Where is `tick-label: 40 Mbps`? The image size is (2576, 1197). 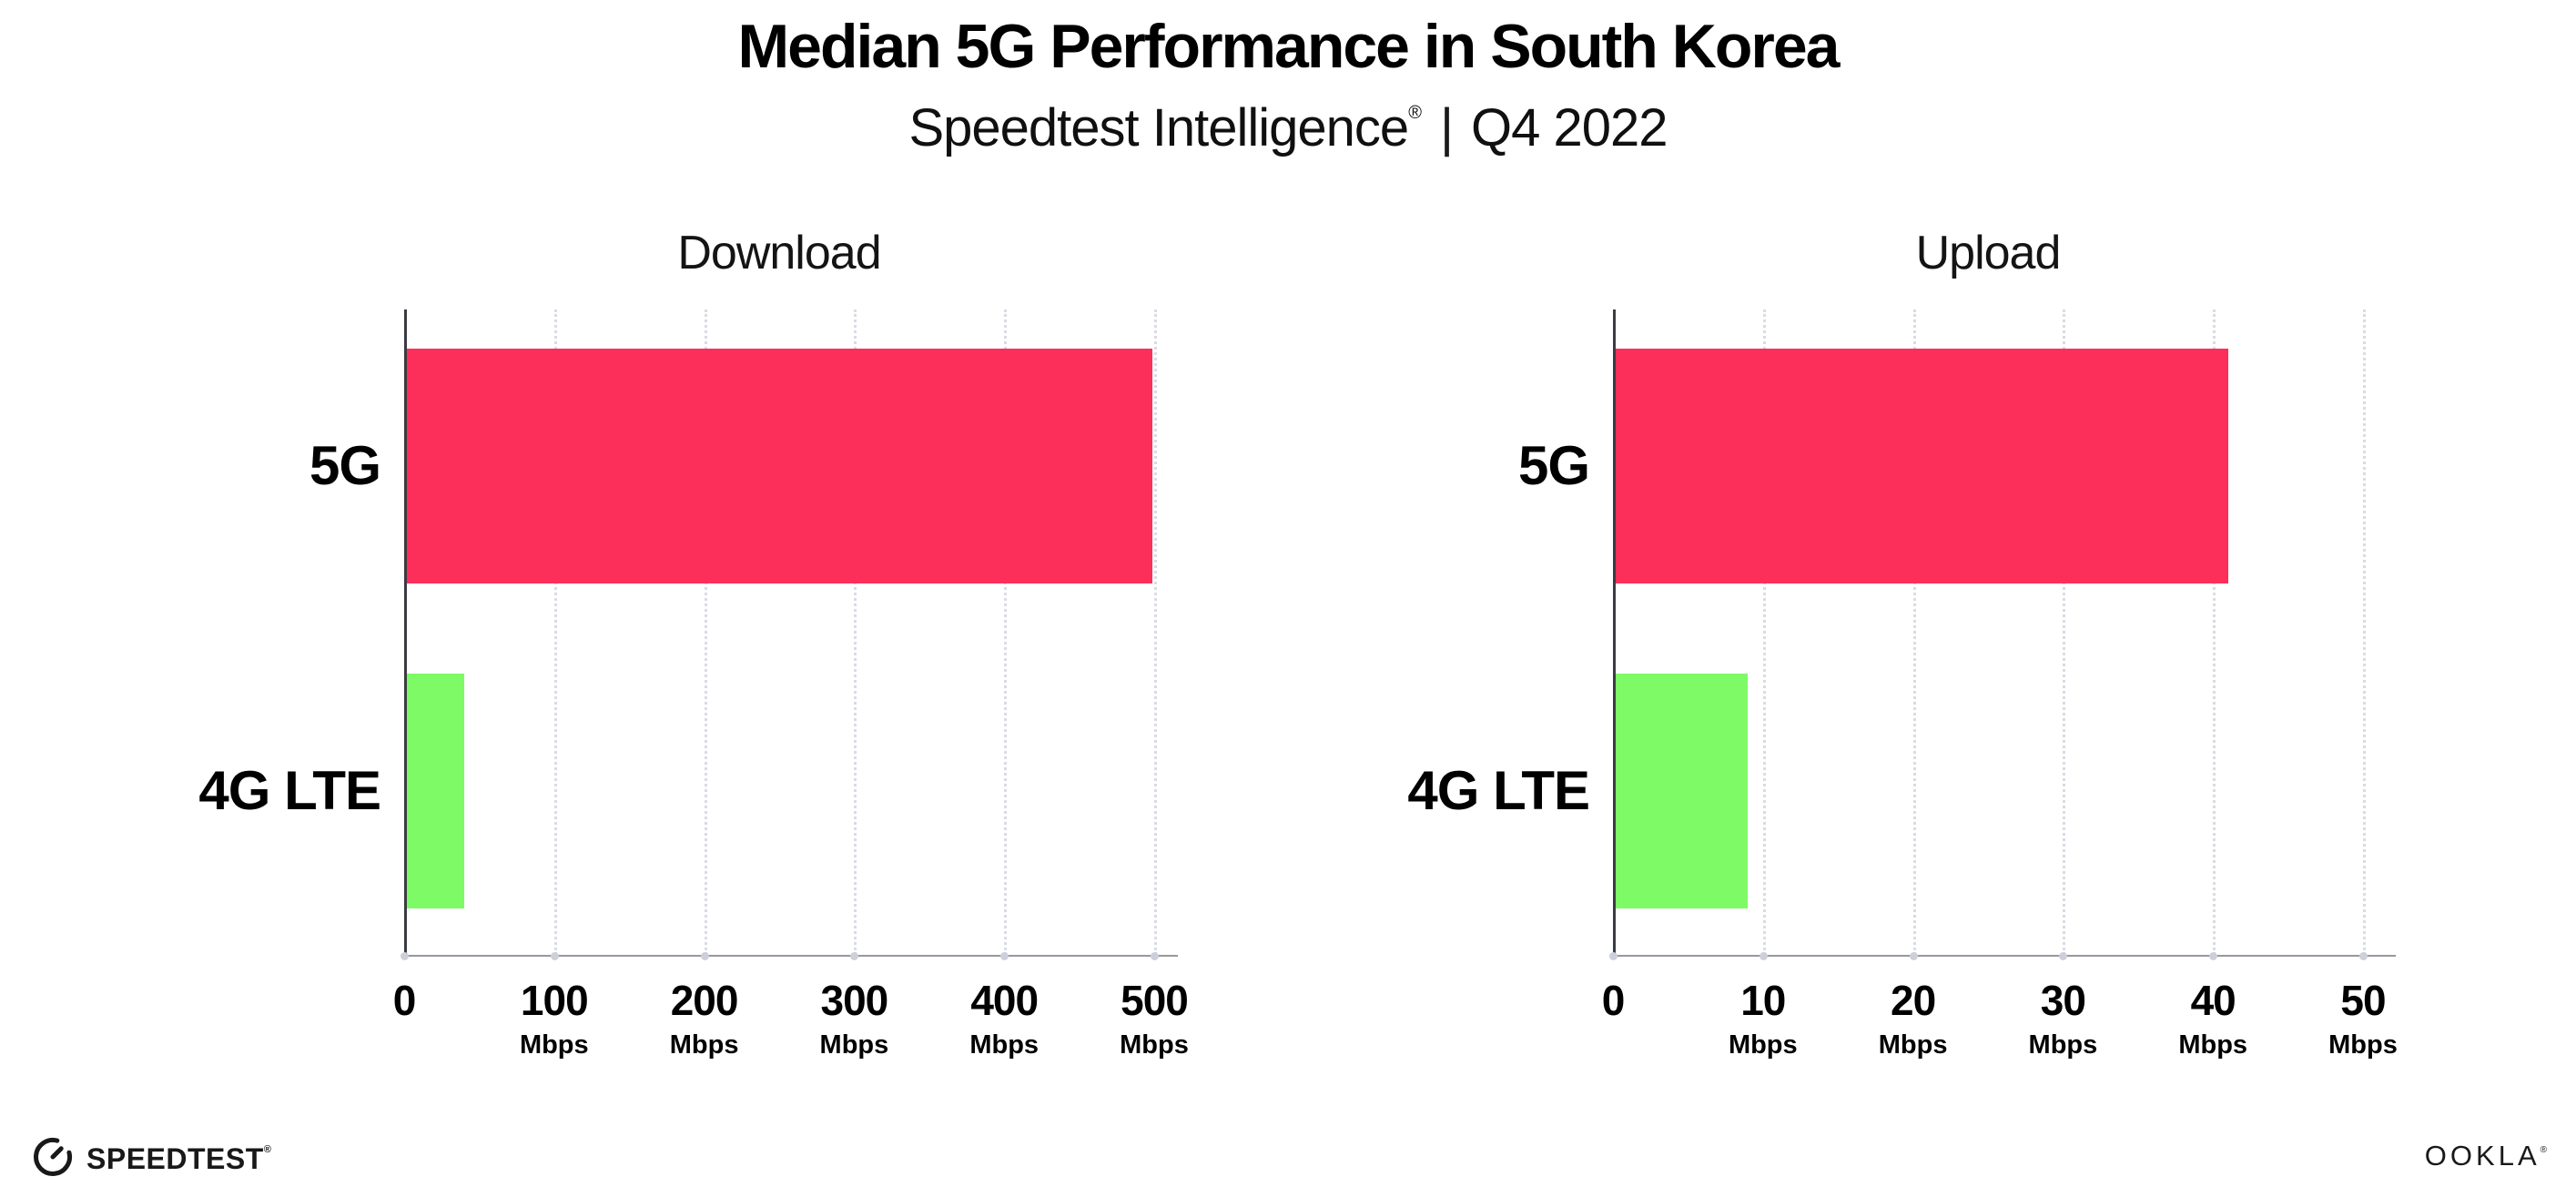
tick-label: 40 Mbps is located at coordinates (2213, 1018).